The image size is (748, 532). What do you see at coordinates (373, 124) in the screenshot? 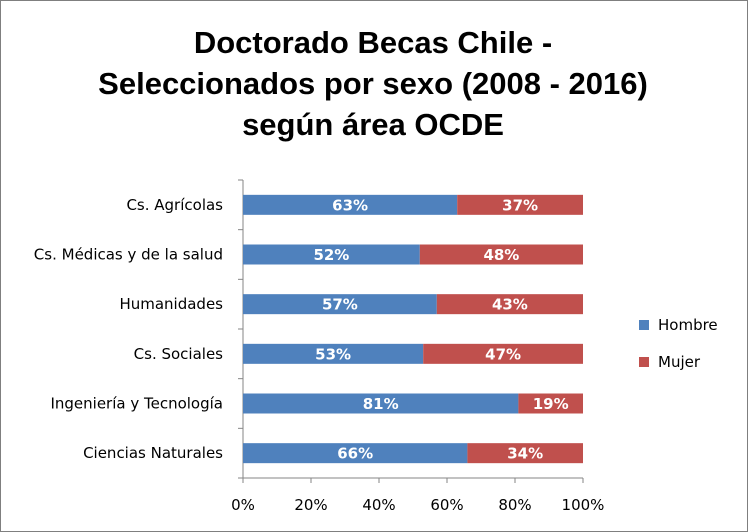
I see `chart-title-line-3: según área OCDE` at bounding box center [373, 124].